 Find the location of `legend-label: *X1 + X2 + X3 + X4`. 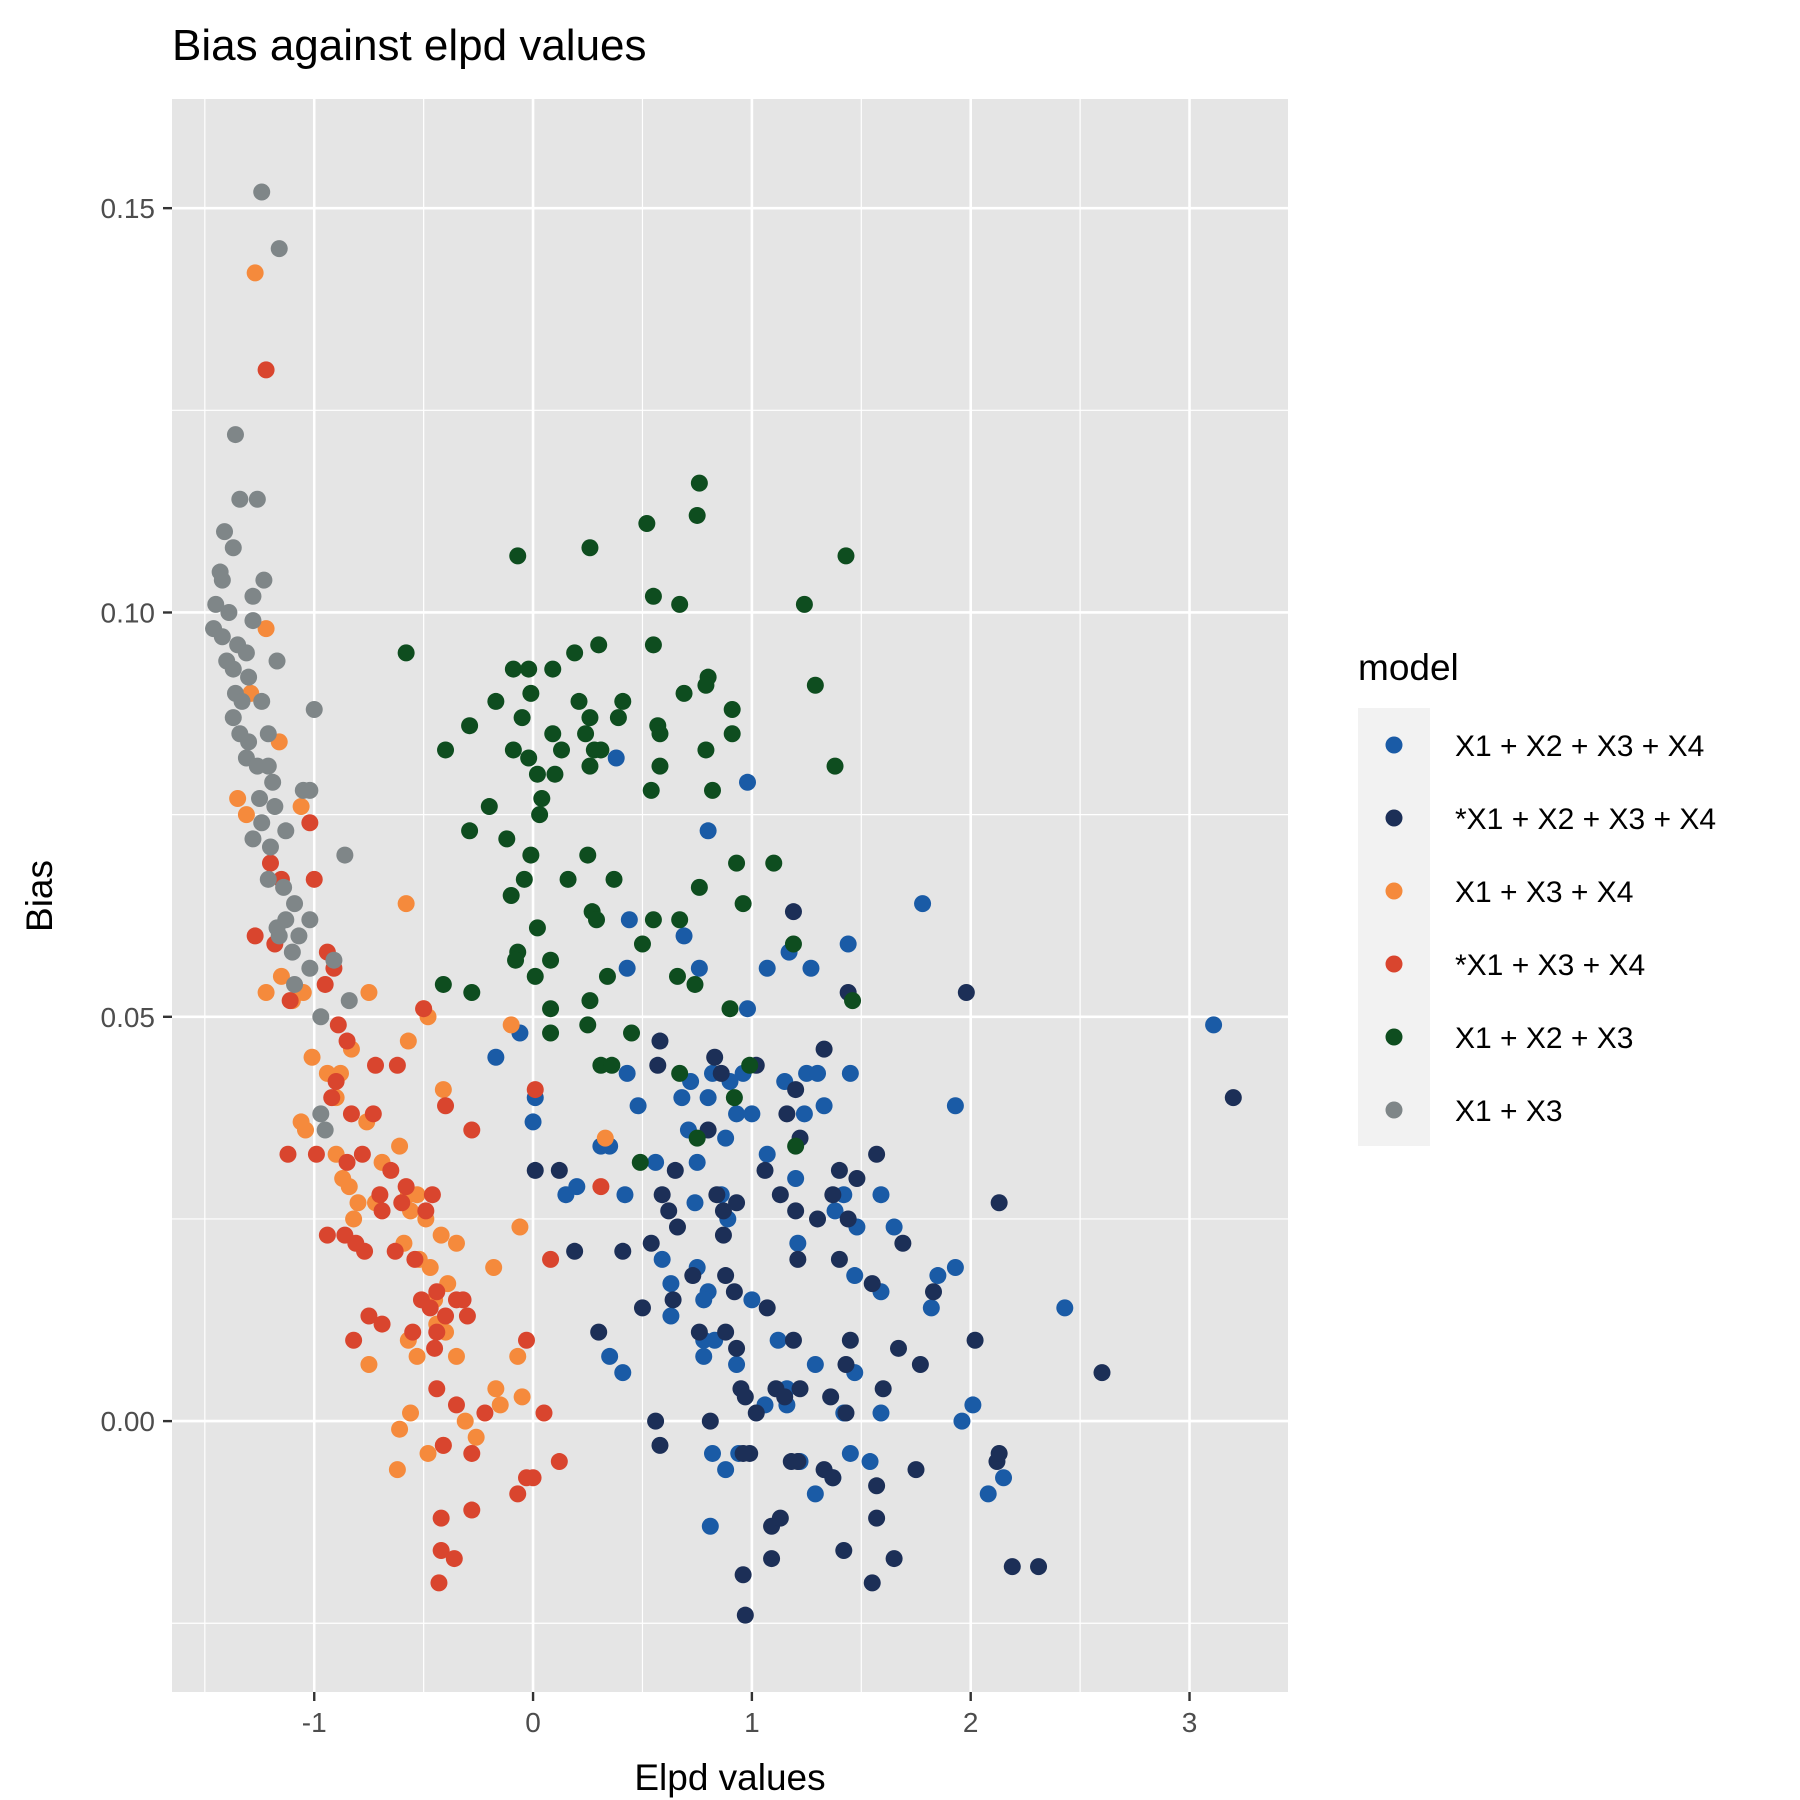

legend-label: *X1 + X2 + X3 + X4 is located at coordinates (1585, 819).